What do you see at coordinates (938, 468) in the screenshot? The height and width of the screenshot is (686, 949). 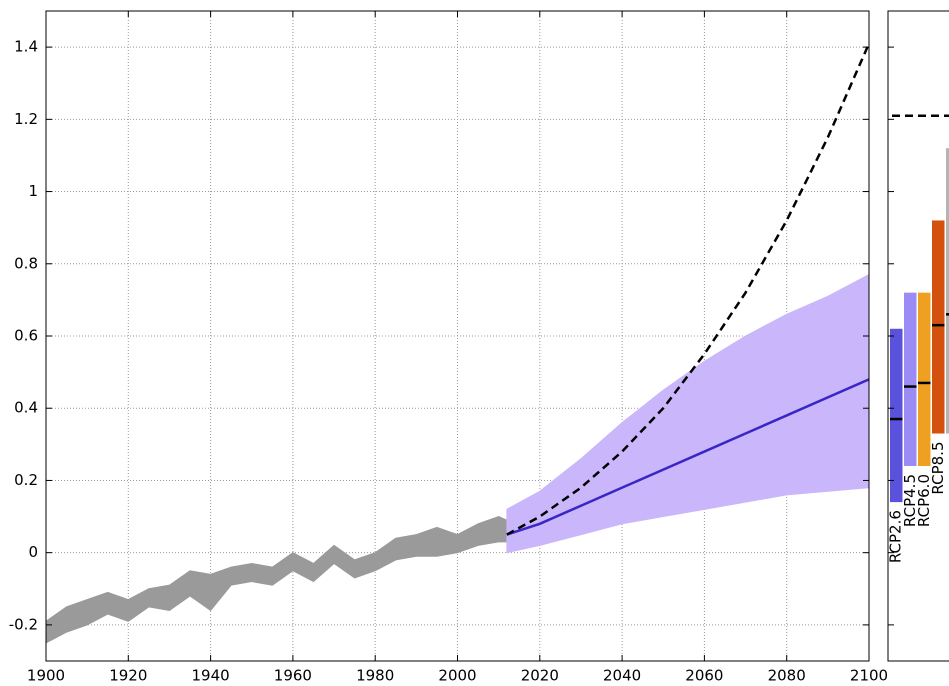 I see `category-label: RCP8.5` at bounding box center [938, 468].